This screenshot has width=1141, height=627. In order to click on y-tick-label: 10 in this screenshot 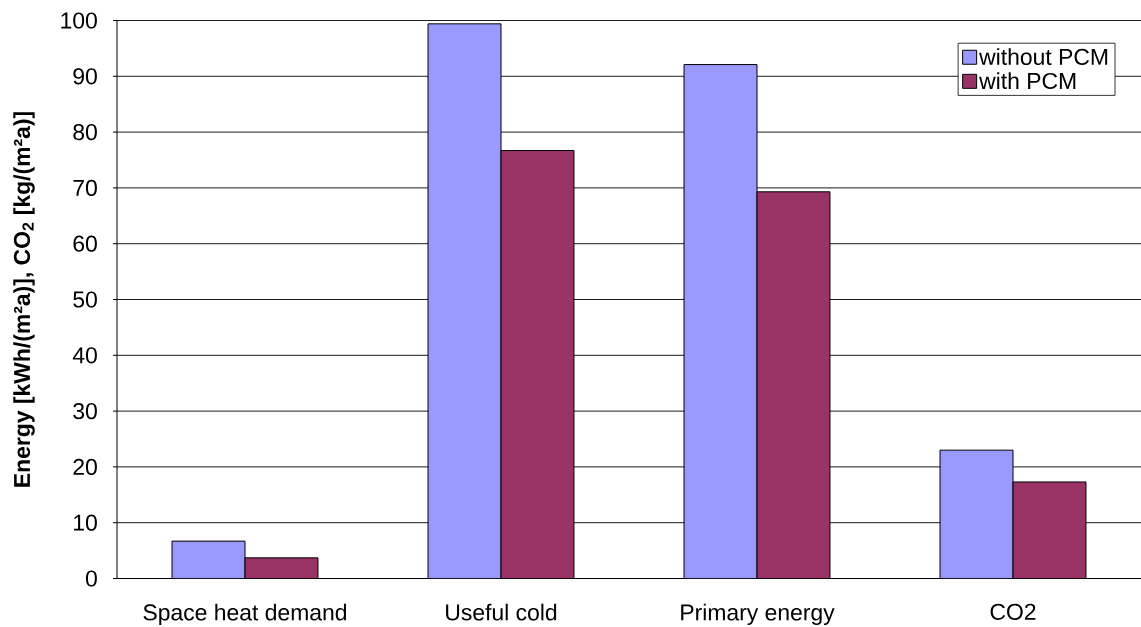, I will do `click(85, 522)`.